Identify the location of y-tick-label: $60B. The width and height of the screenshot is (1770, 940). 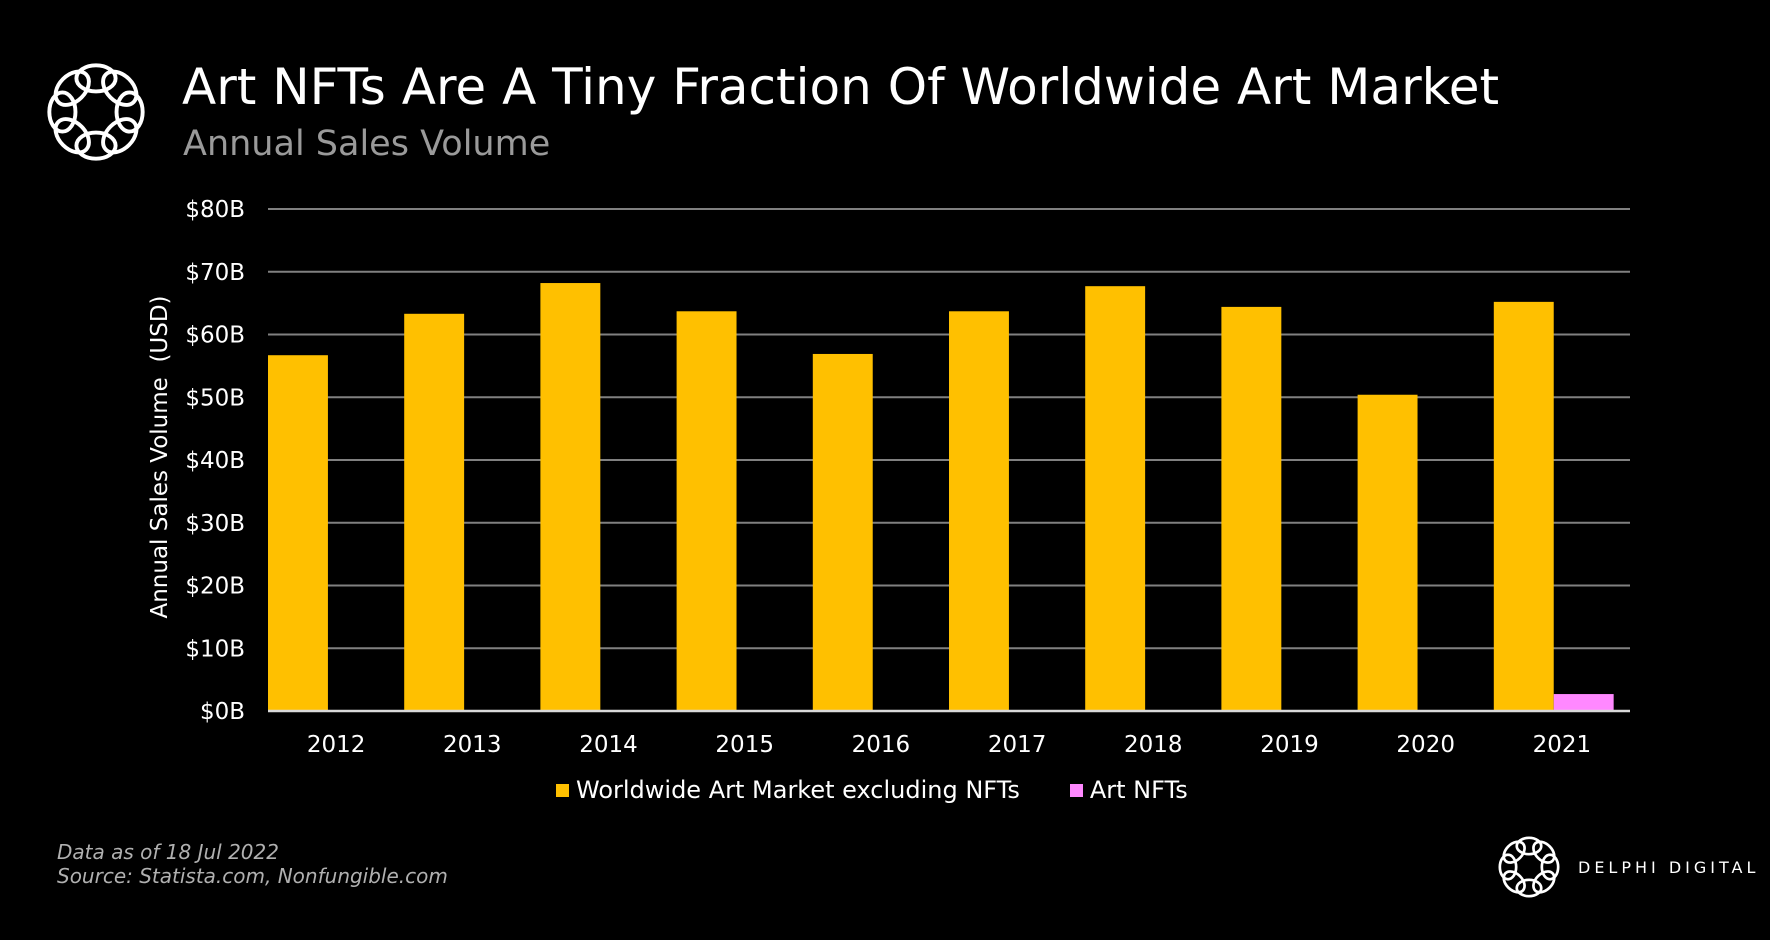
(215, 336).